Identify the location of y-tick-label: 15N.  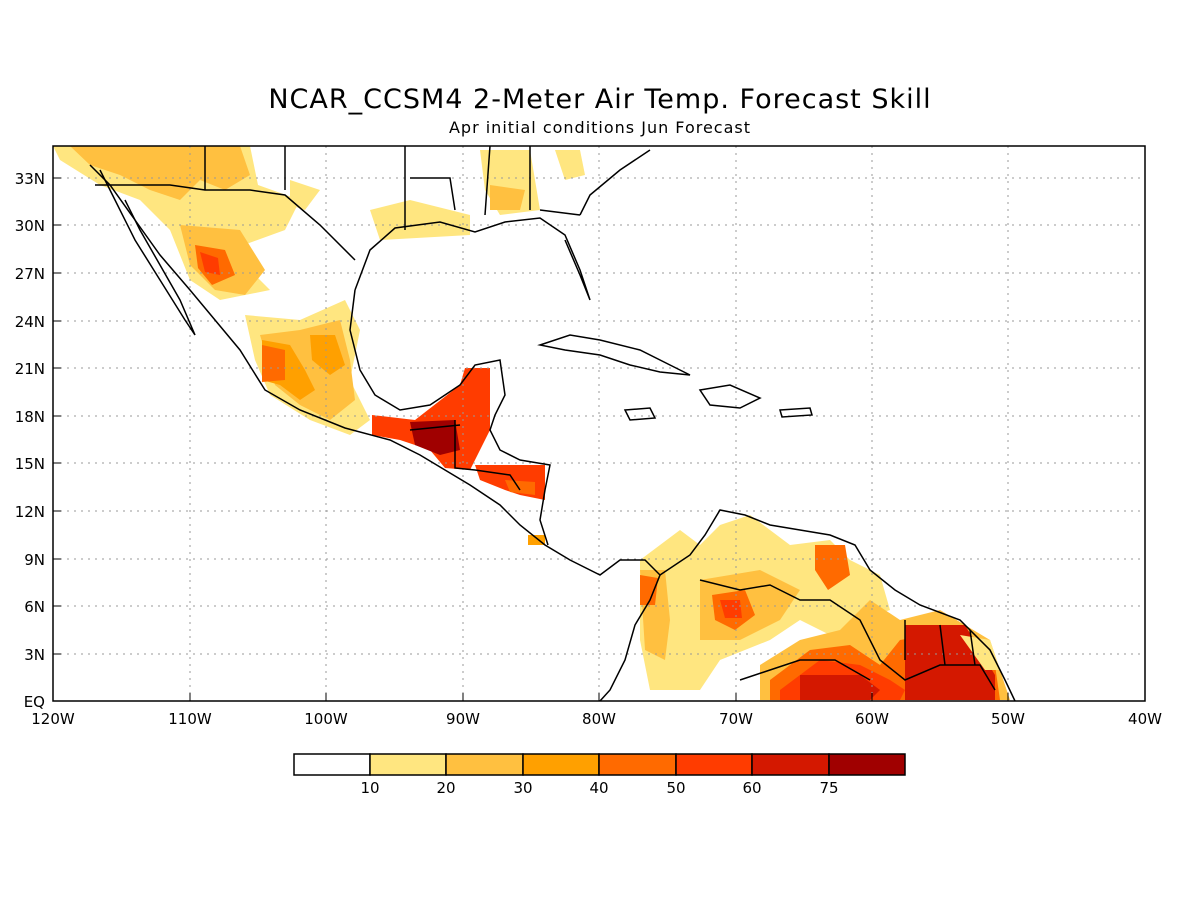
(30, 464).